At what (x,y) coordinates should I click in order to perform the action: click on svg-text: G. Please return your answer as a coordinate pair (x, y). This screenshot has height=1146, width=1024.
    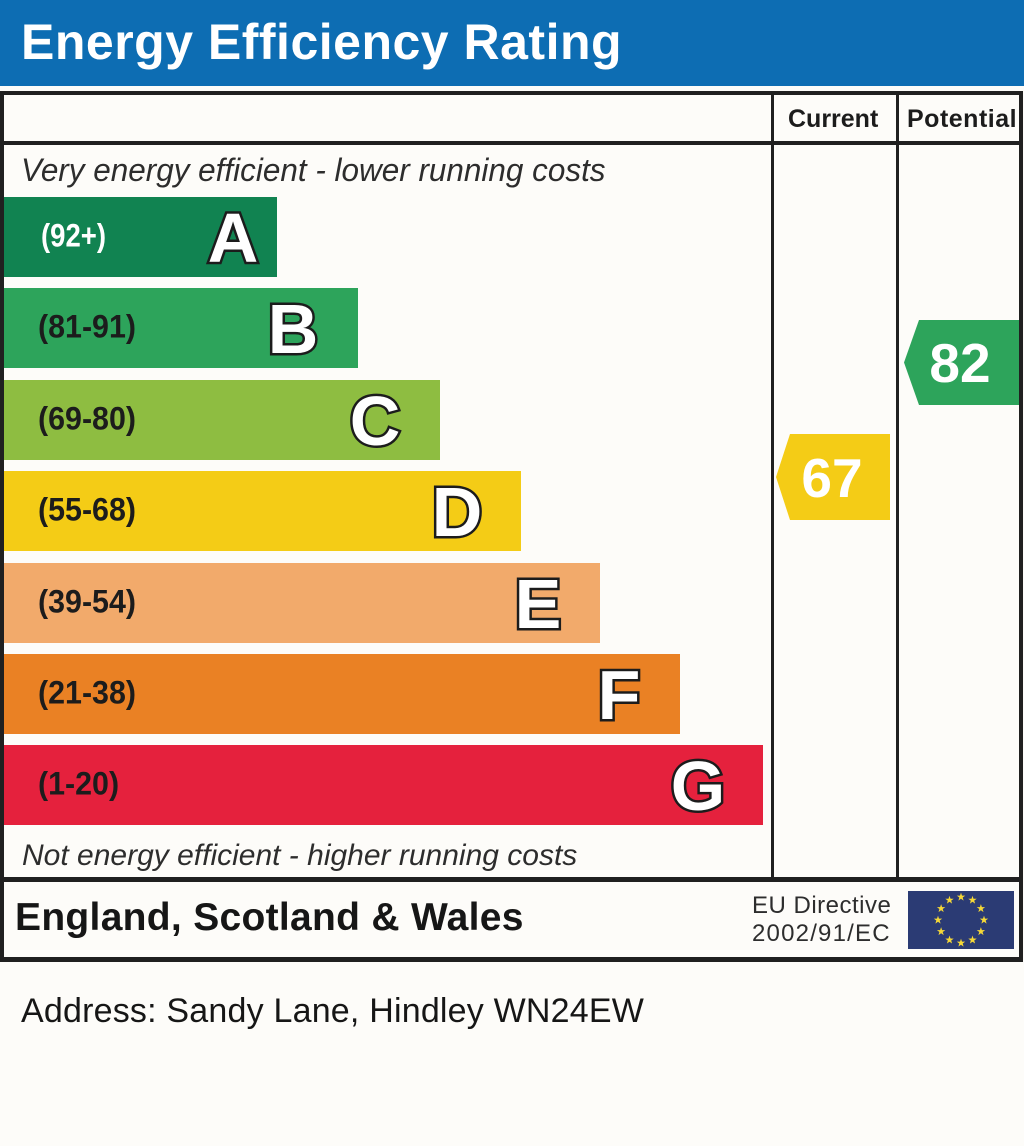
    Looking at the image, I should click on (698, 786).